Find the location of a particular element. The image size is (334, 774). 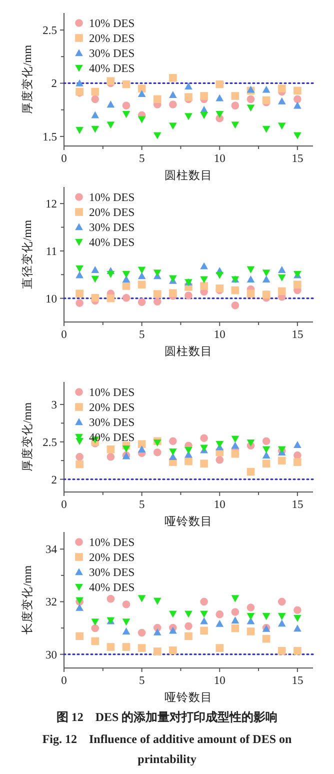

x-tick-label: 5 is located at coordinates (141, 159).